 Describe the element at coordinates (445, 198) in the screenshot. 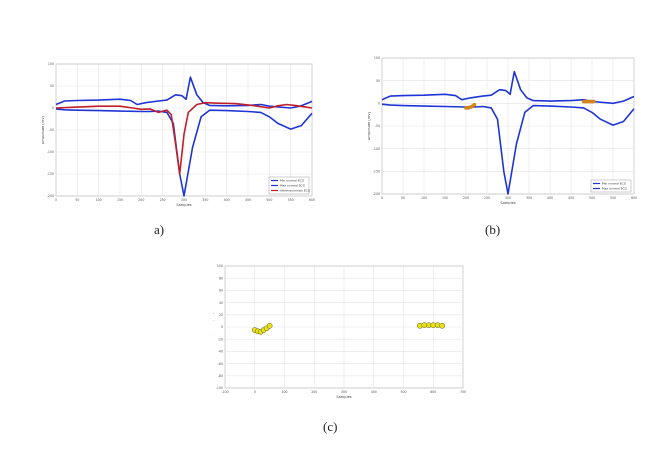

I see `panel-b-x-tick-label: 150` at that location.